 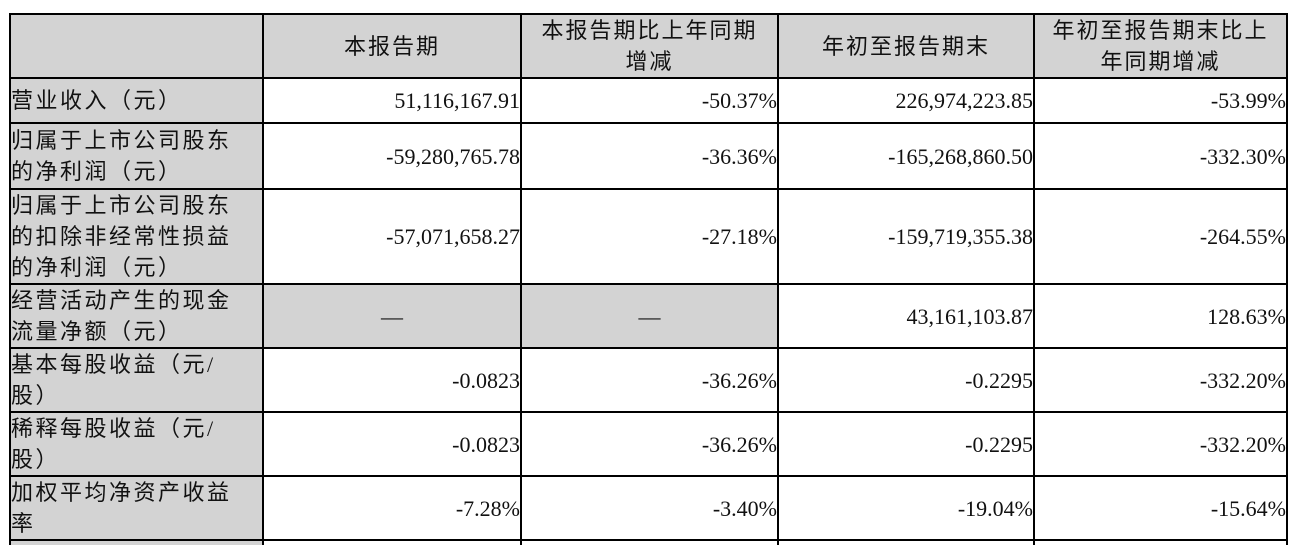 I want to click on cell-value: -50.37%, so click(x=649, y=100).